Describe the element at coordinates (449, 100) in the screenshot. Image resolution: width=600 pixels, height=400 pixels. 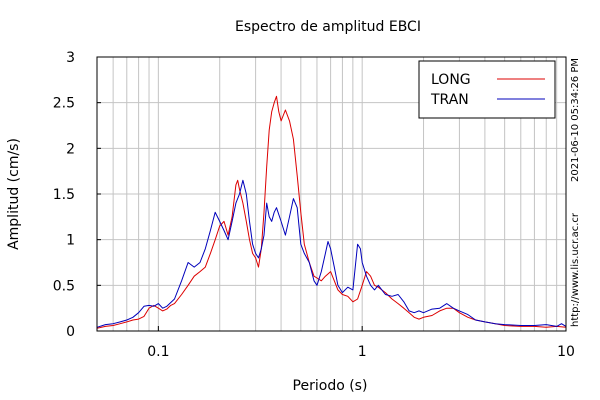
I see `legend-label-tran: TRAN` at that location.